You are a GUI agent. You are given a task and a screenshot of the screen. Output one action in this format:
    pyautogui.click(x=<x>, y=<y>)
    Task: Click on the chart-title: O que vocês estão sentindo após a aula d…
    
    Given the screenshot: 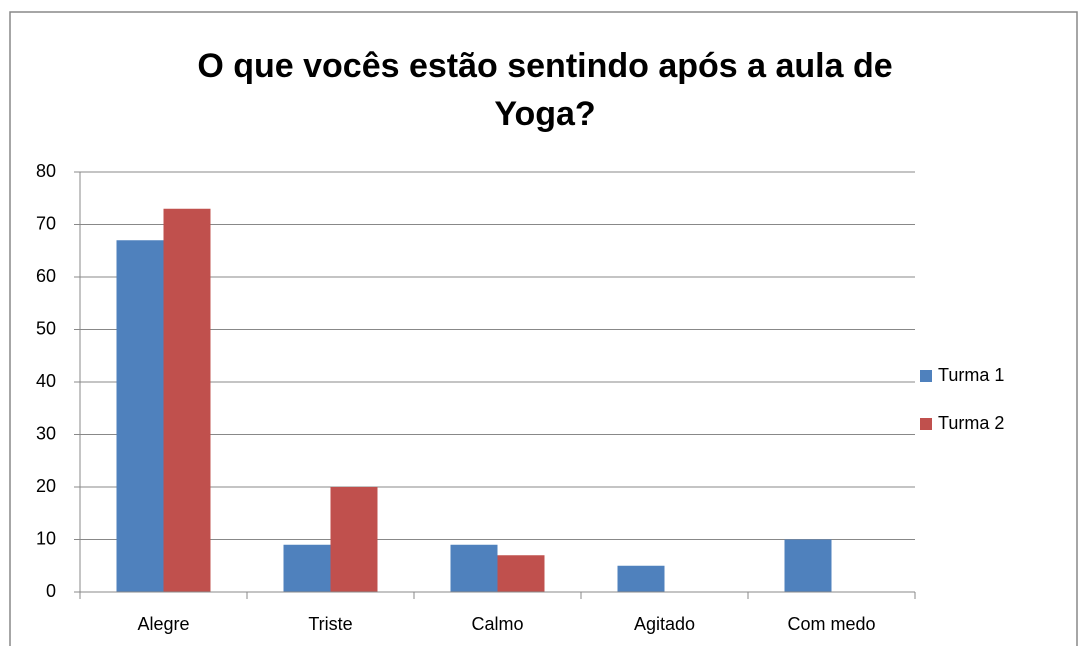 What is the action you would take?
    pyautogui.click(x=545, y=90)
    